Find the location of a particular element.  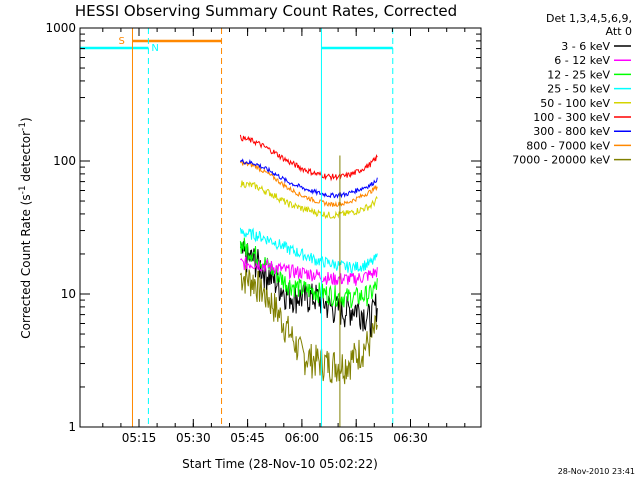

x-tick-label: 06:00 is located at coordinates (302, 438).